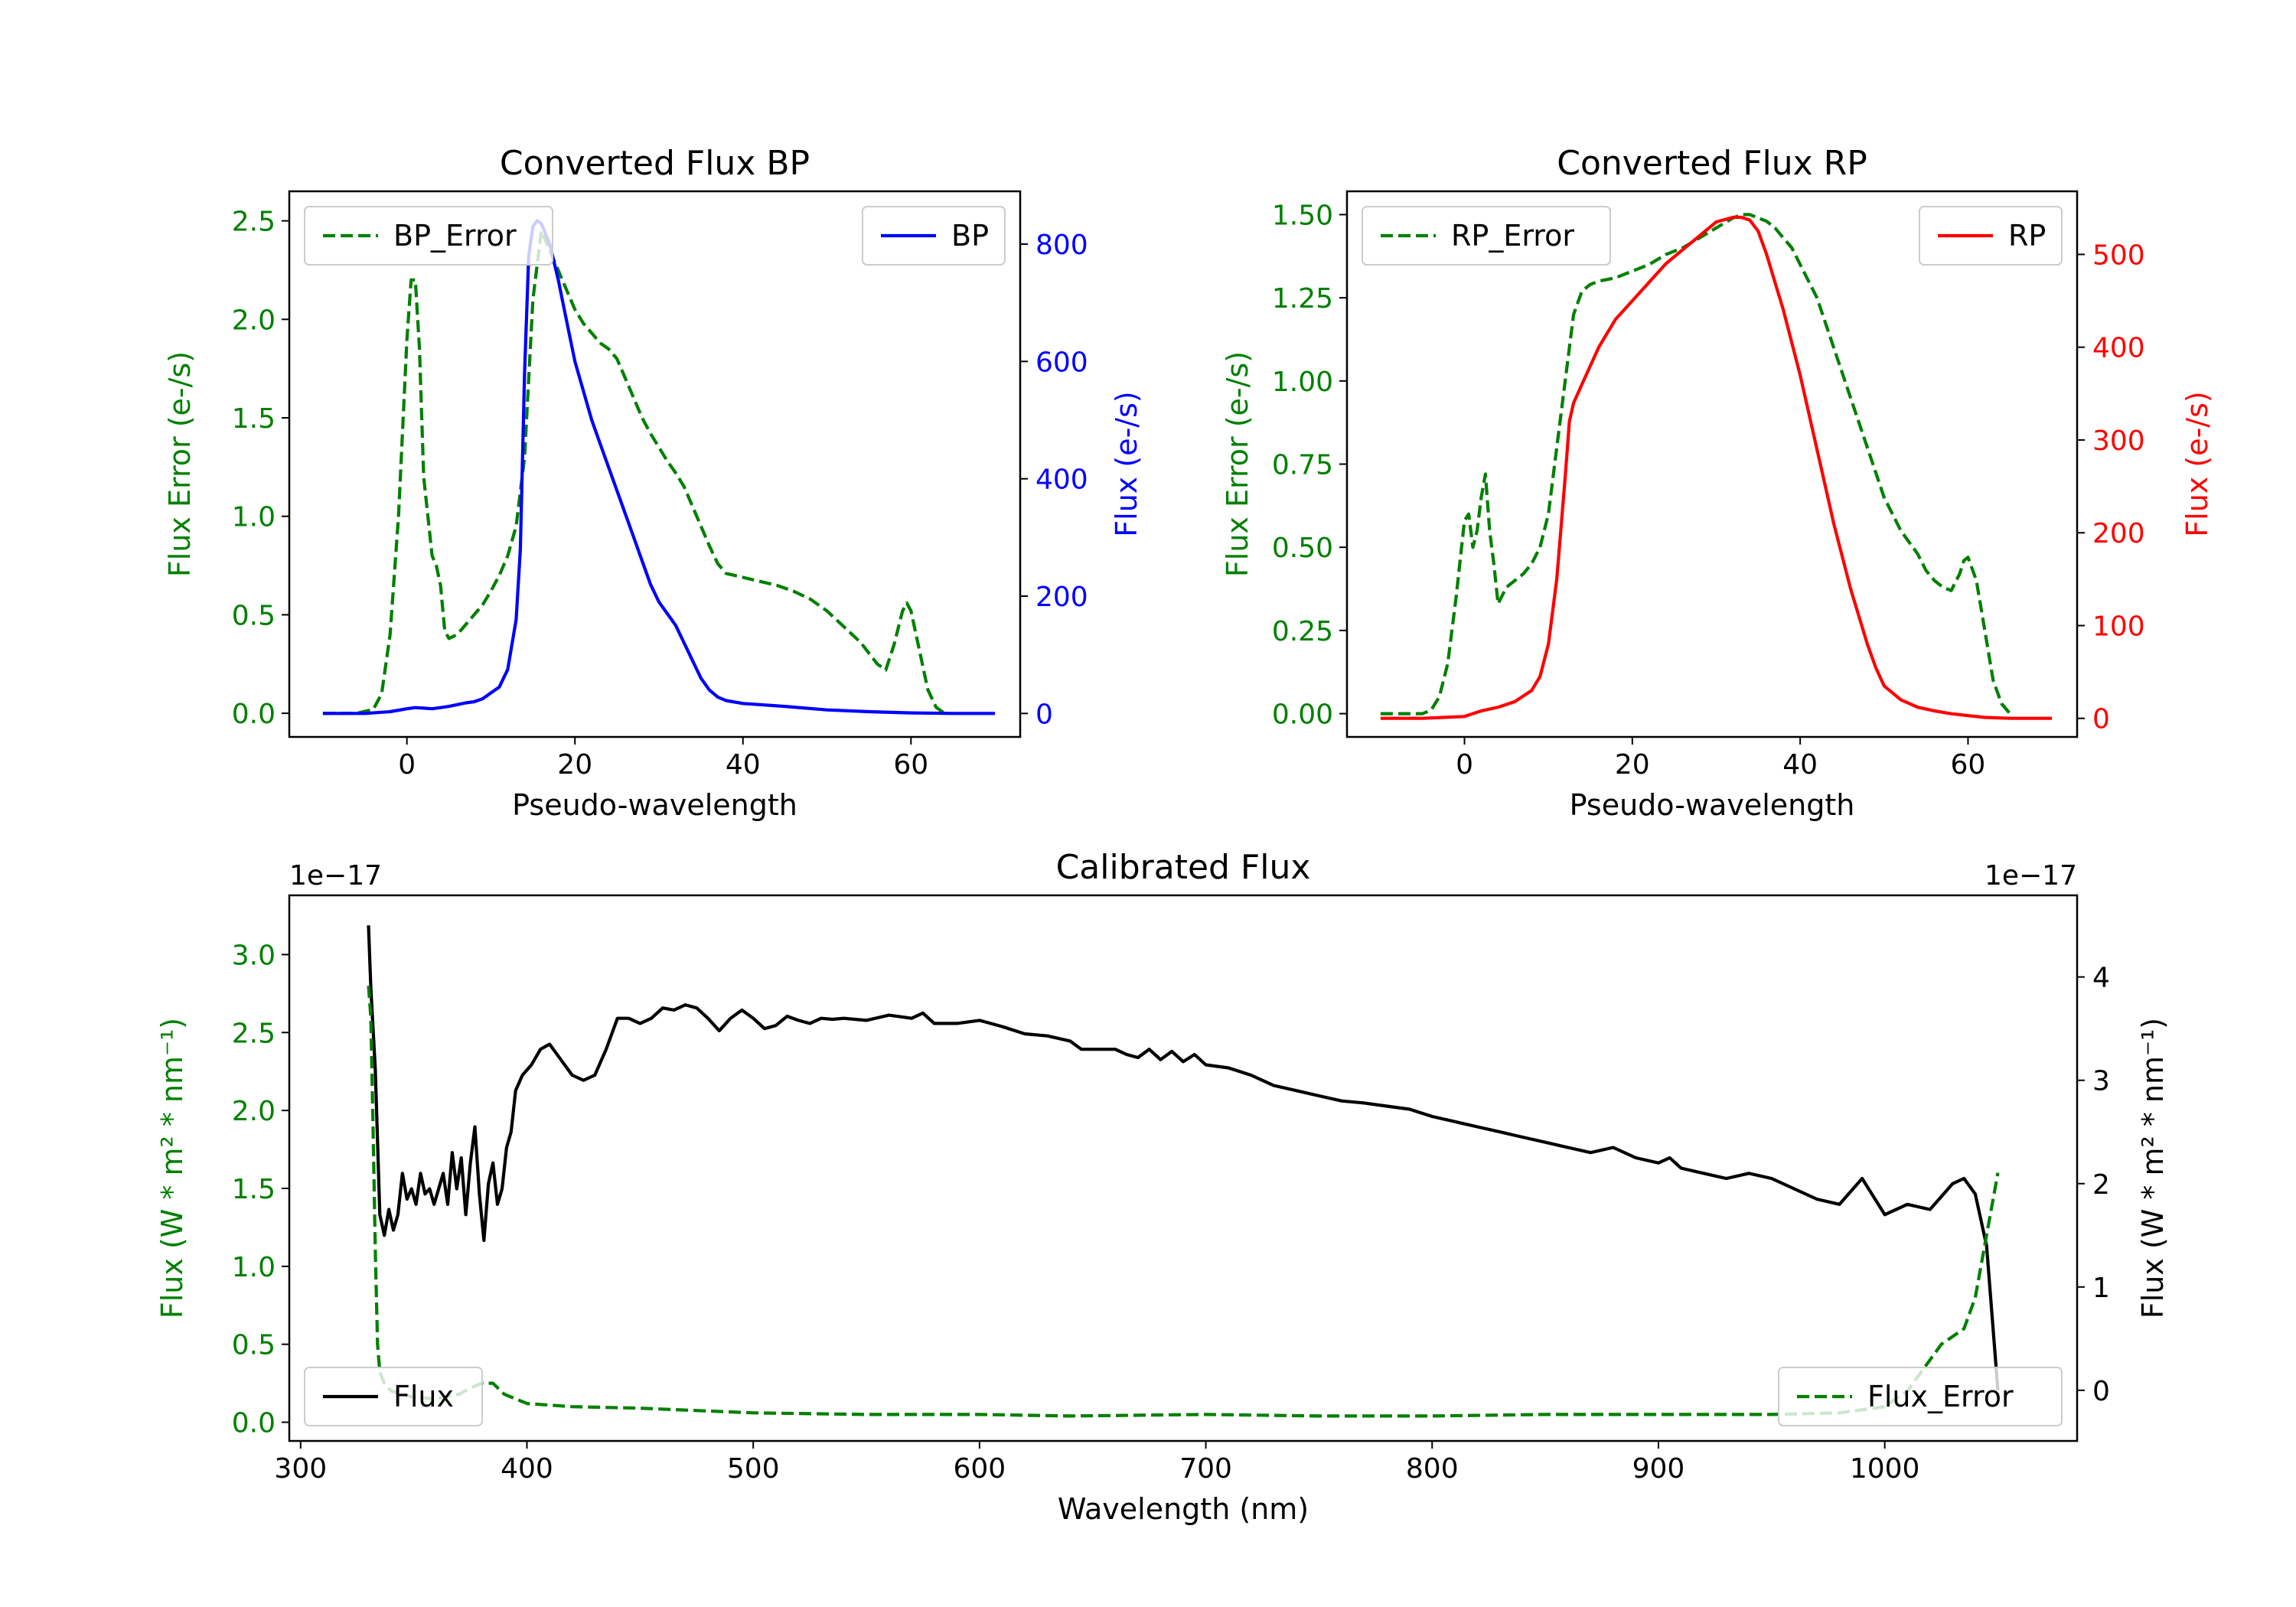  I want to click on offset-label-right: 1e−17, so click(2031, 876).